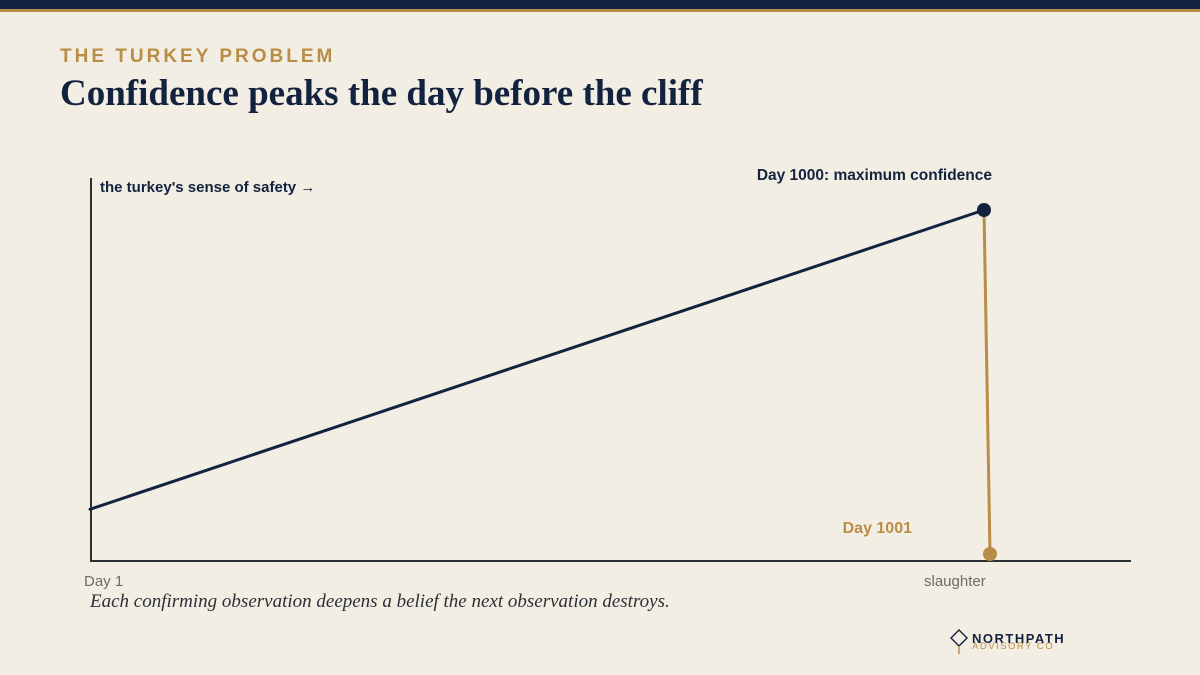 Image resolution: width=1200 pixels, height=675 pixels. I want to click on annotation-drop: Day 1001, so click(877, 528).